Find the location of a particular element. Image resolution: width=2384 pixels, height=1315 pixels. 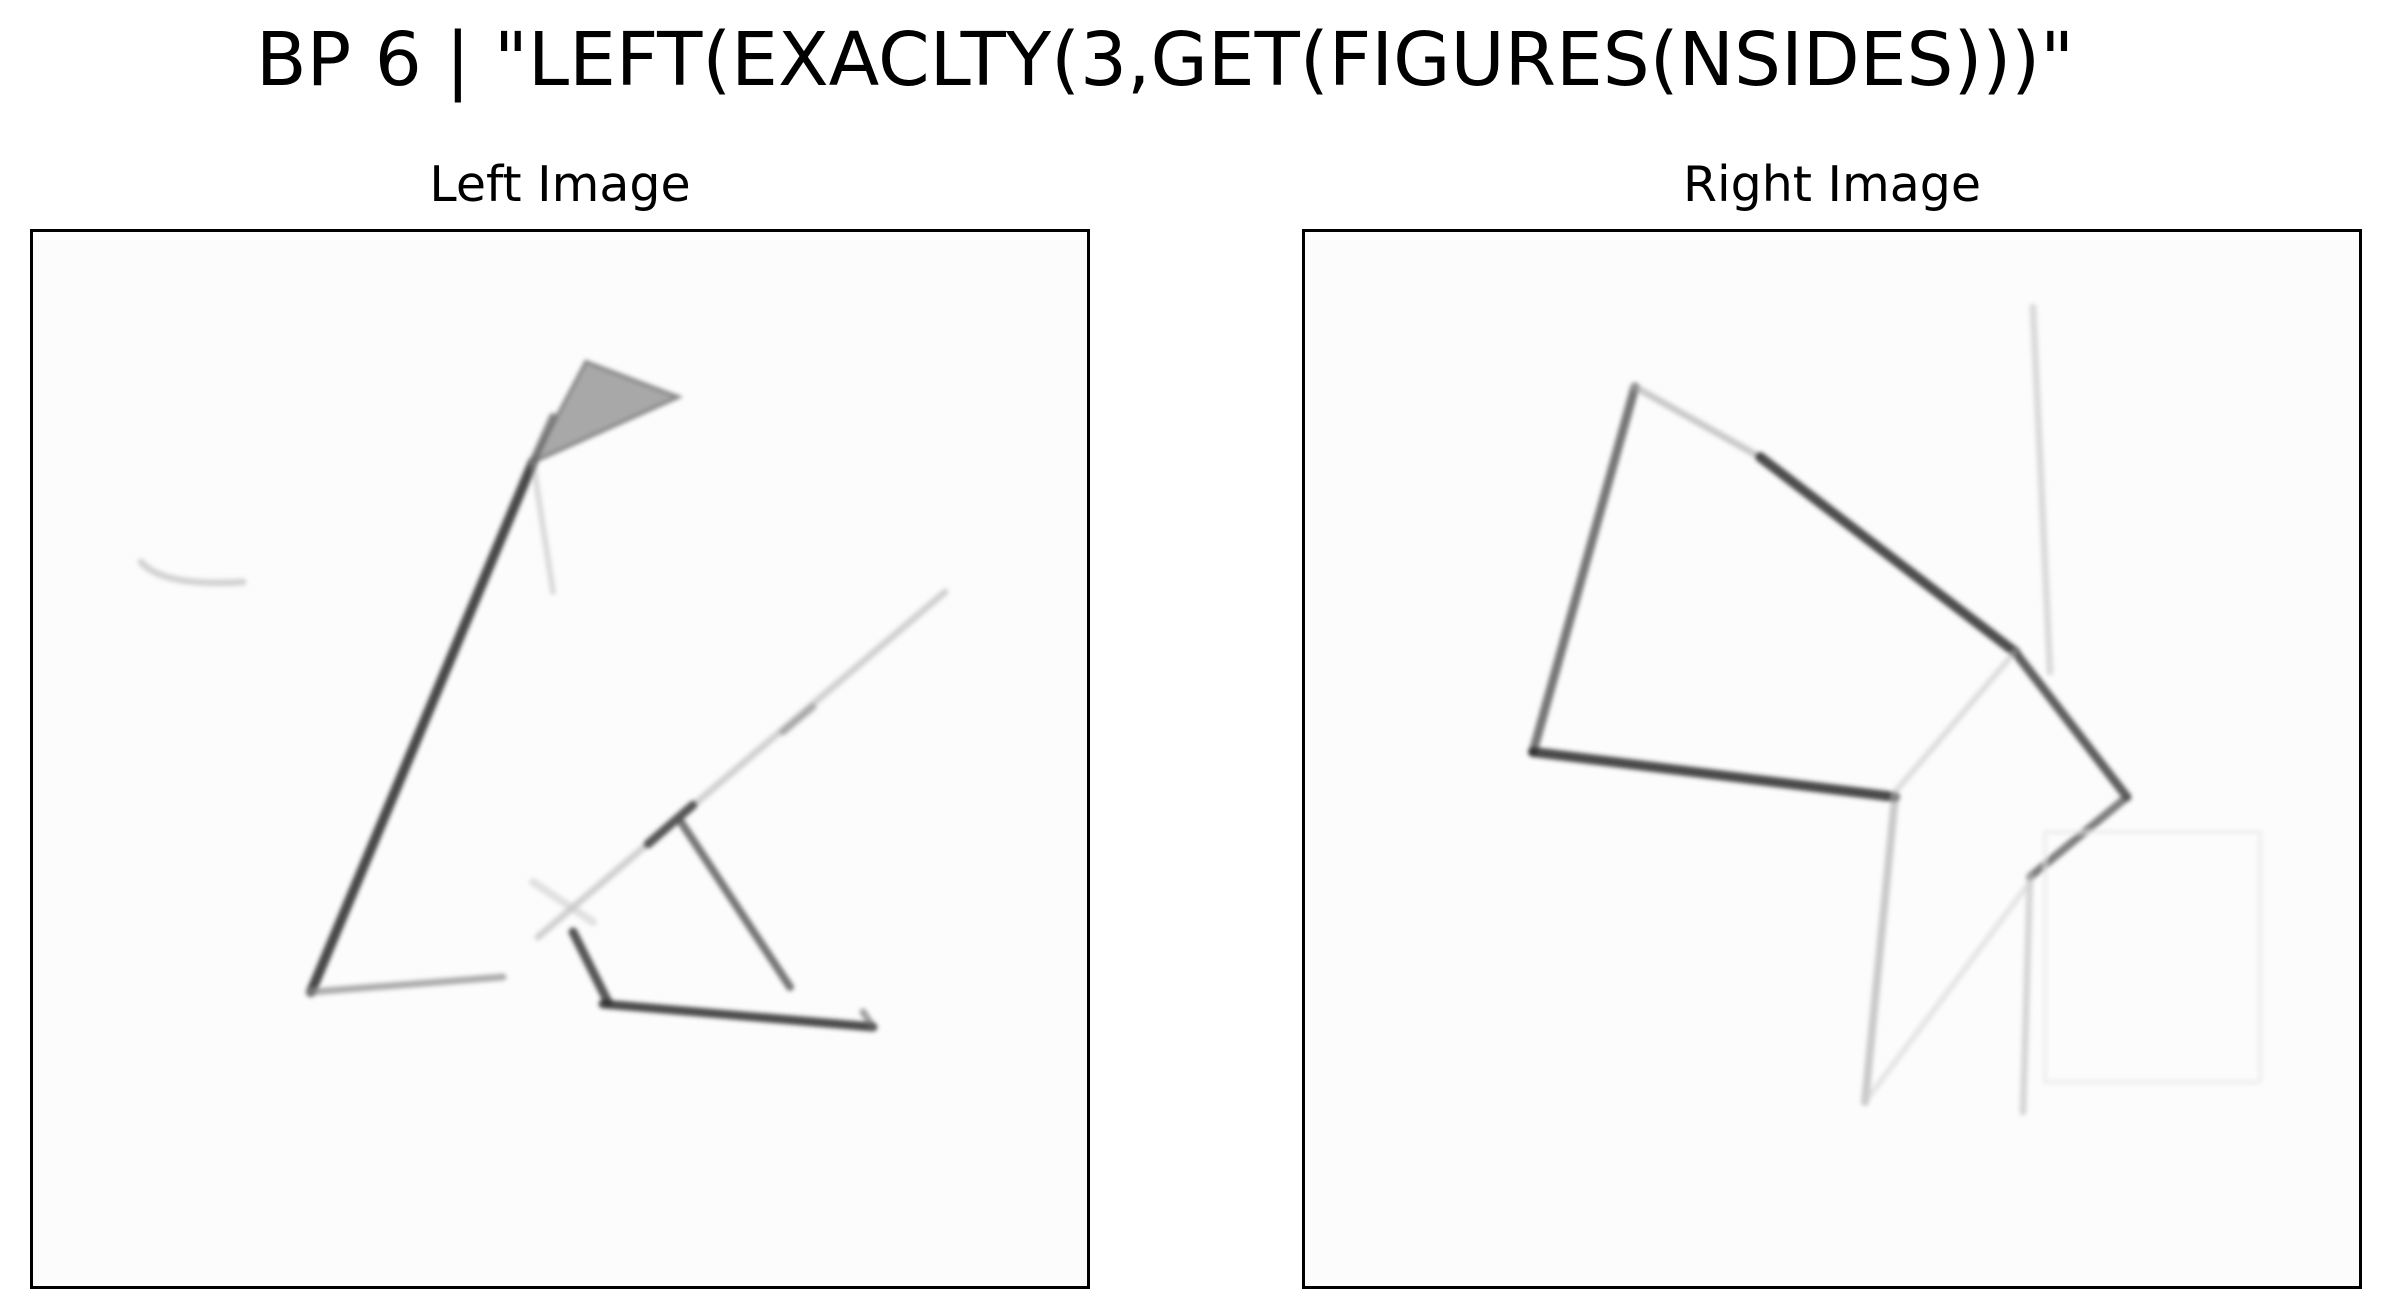

left-image-title: Left Image is located at coordinates (560, 184).